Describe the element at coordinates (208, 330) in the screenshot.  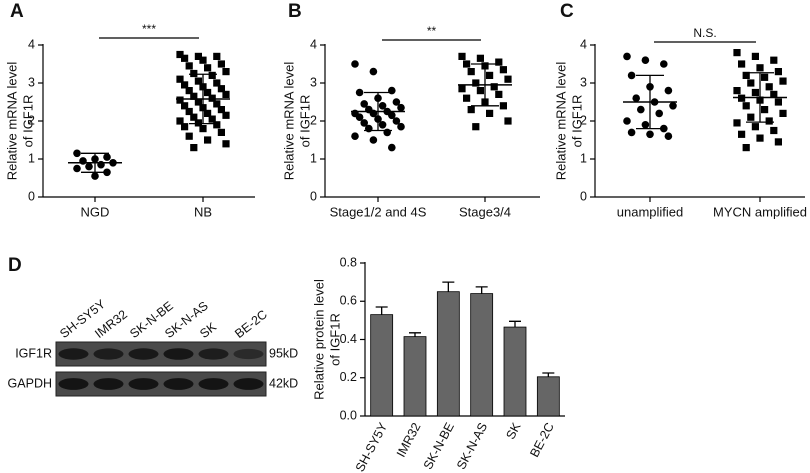
I see `lane-label: SK` at that location.